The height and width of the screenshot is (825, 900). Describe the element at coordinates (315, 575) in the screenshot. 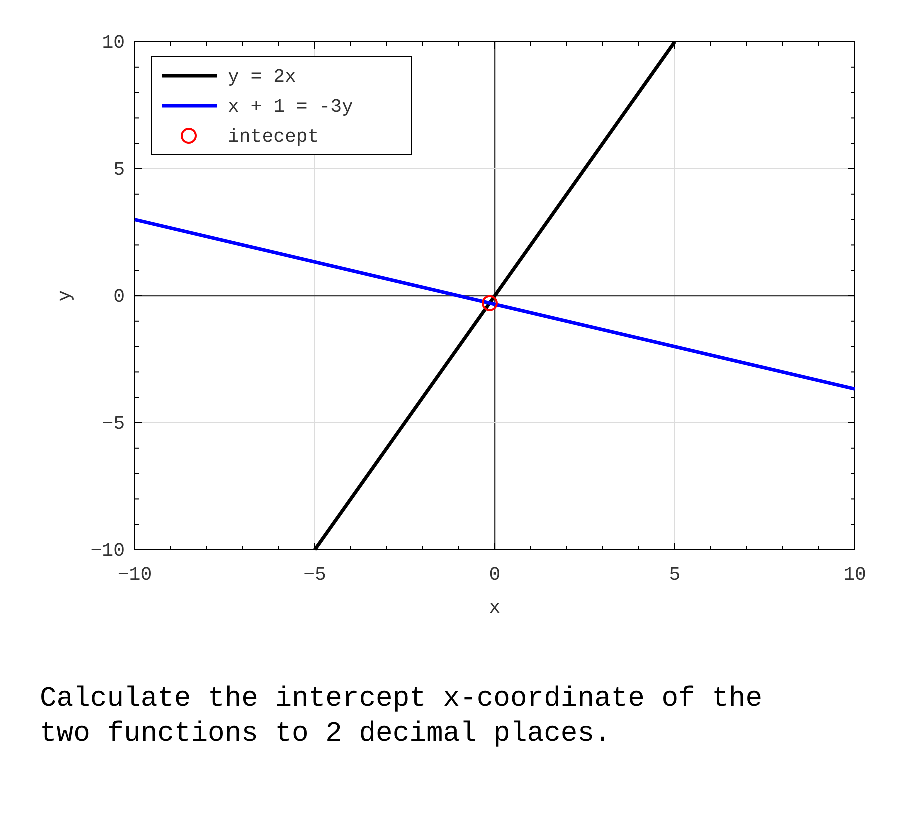

I see `x-tick-label: −5` at that location.